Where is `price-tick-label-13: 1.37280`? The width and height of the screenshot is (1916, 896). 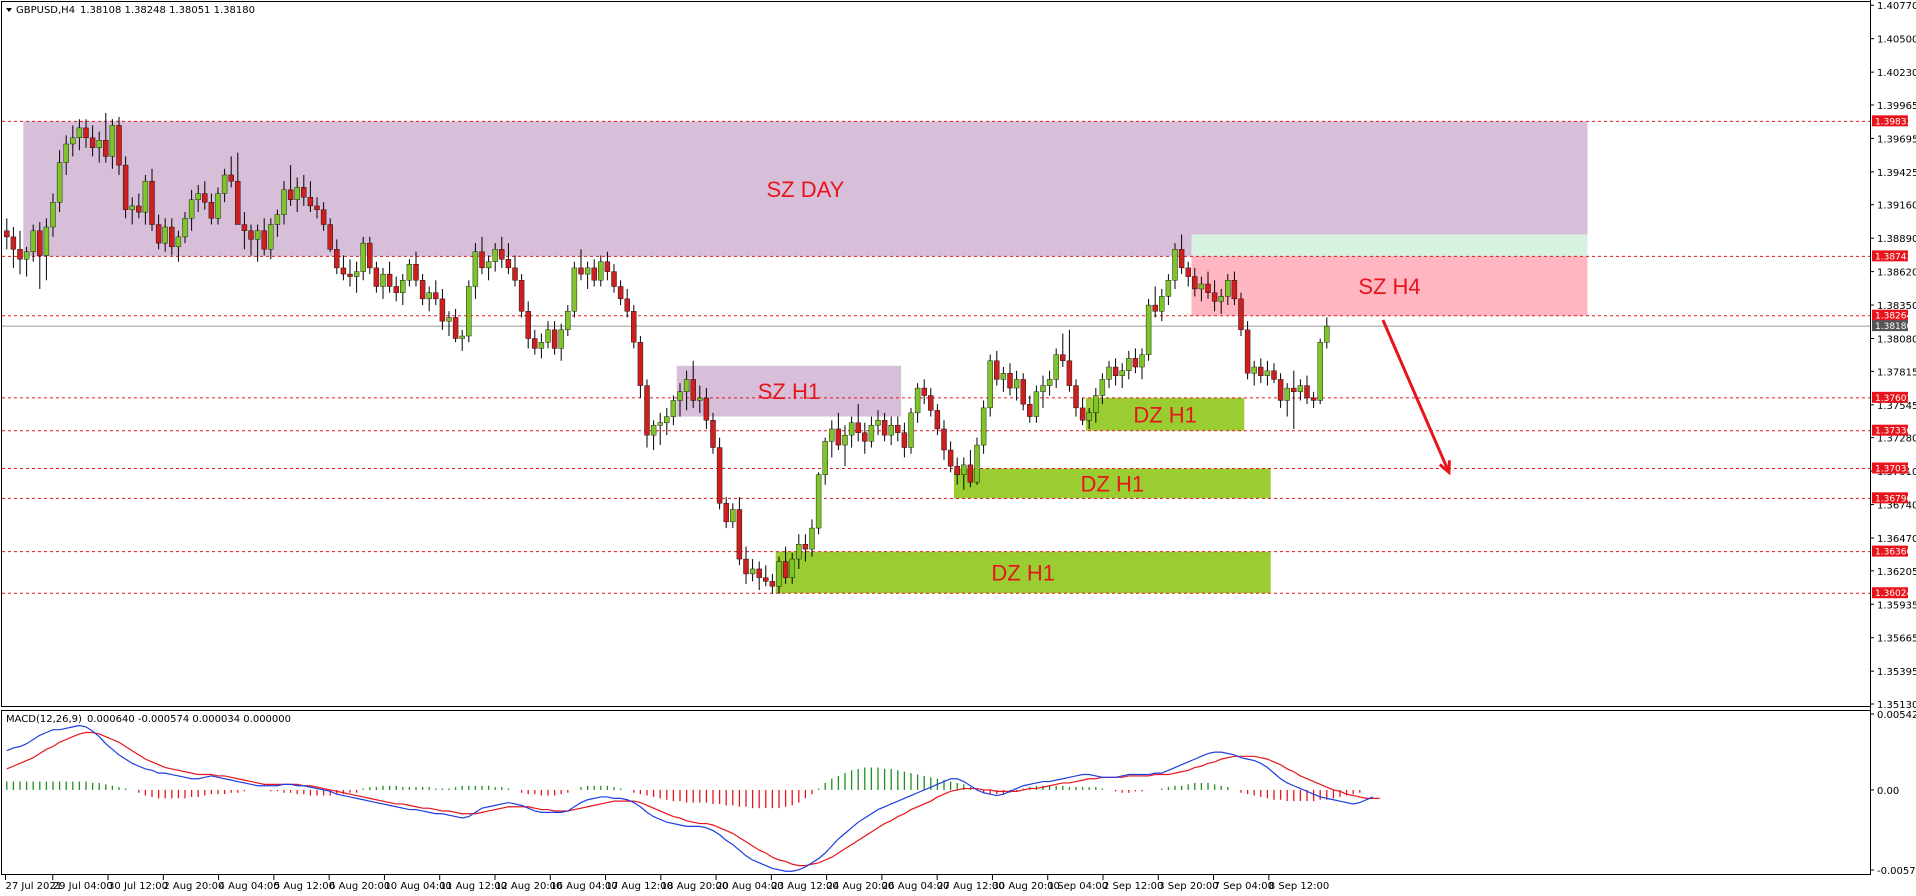 price-tick-label-13: 1.37280 is located at coordinates (1896, 439).